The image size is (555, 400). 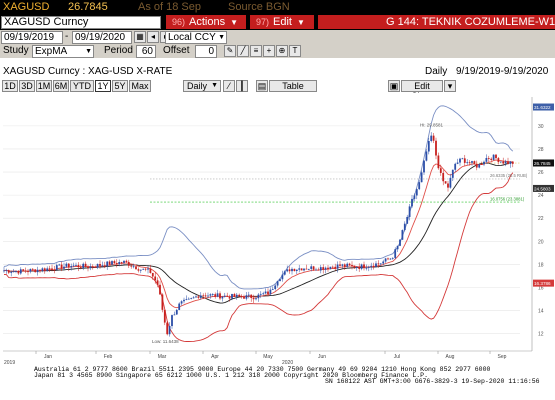 I want to click on draw-icon: ✎, so click(x=230, y=51).